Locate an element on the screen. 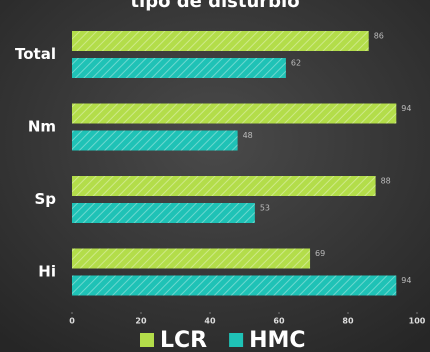 The image size is (430, 352). value-label: 62 is located at coordinates (296, 63).